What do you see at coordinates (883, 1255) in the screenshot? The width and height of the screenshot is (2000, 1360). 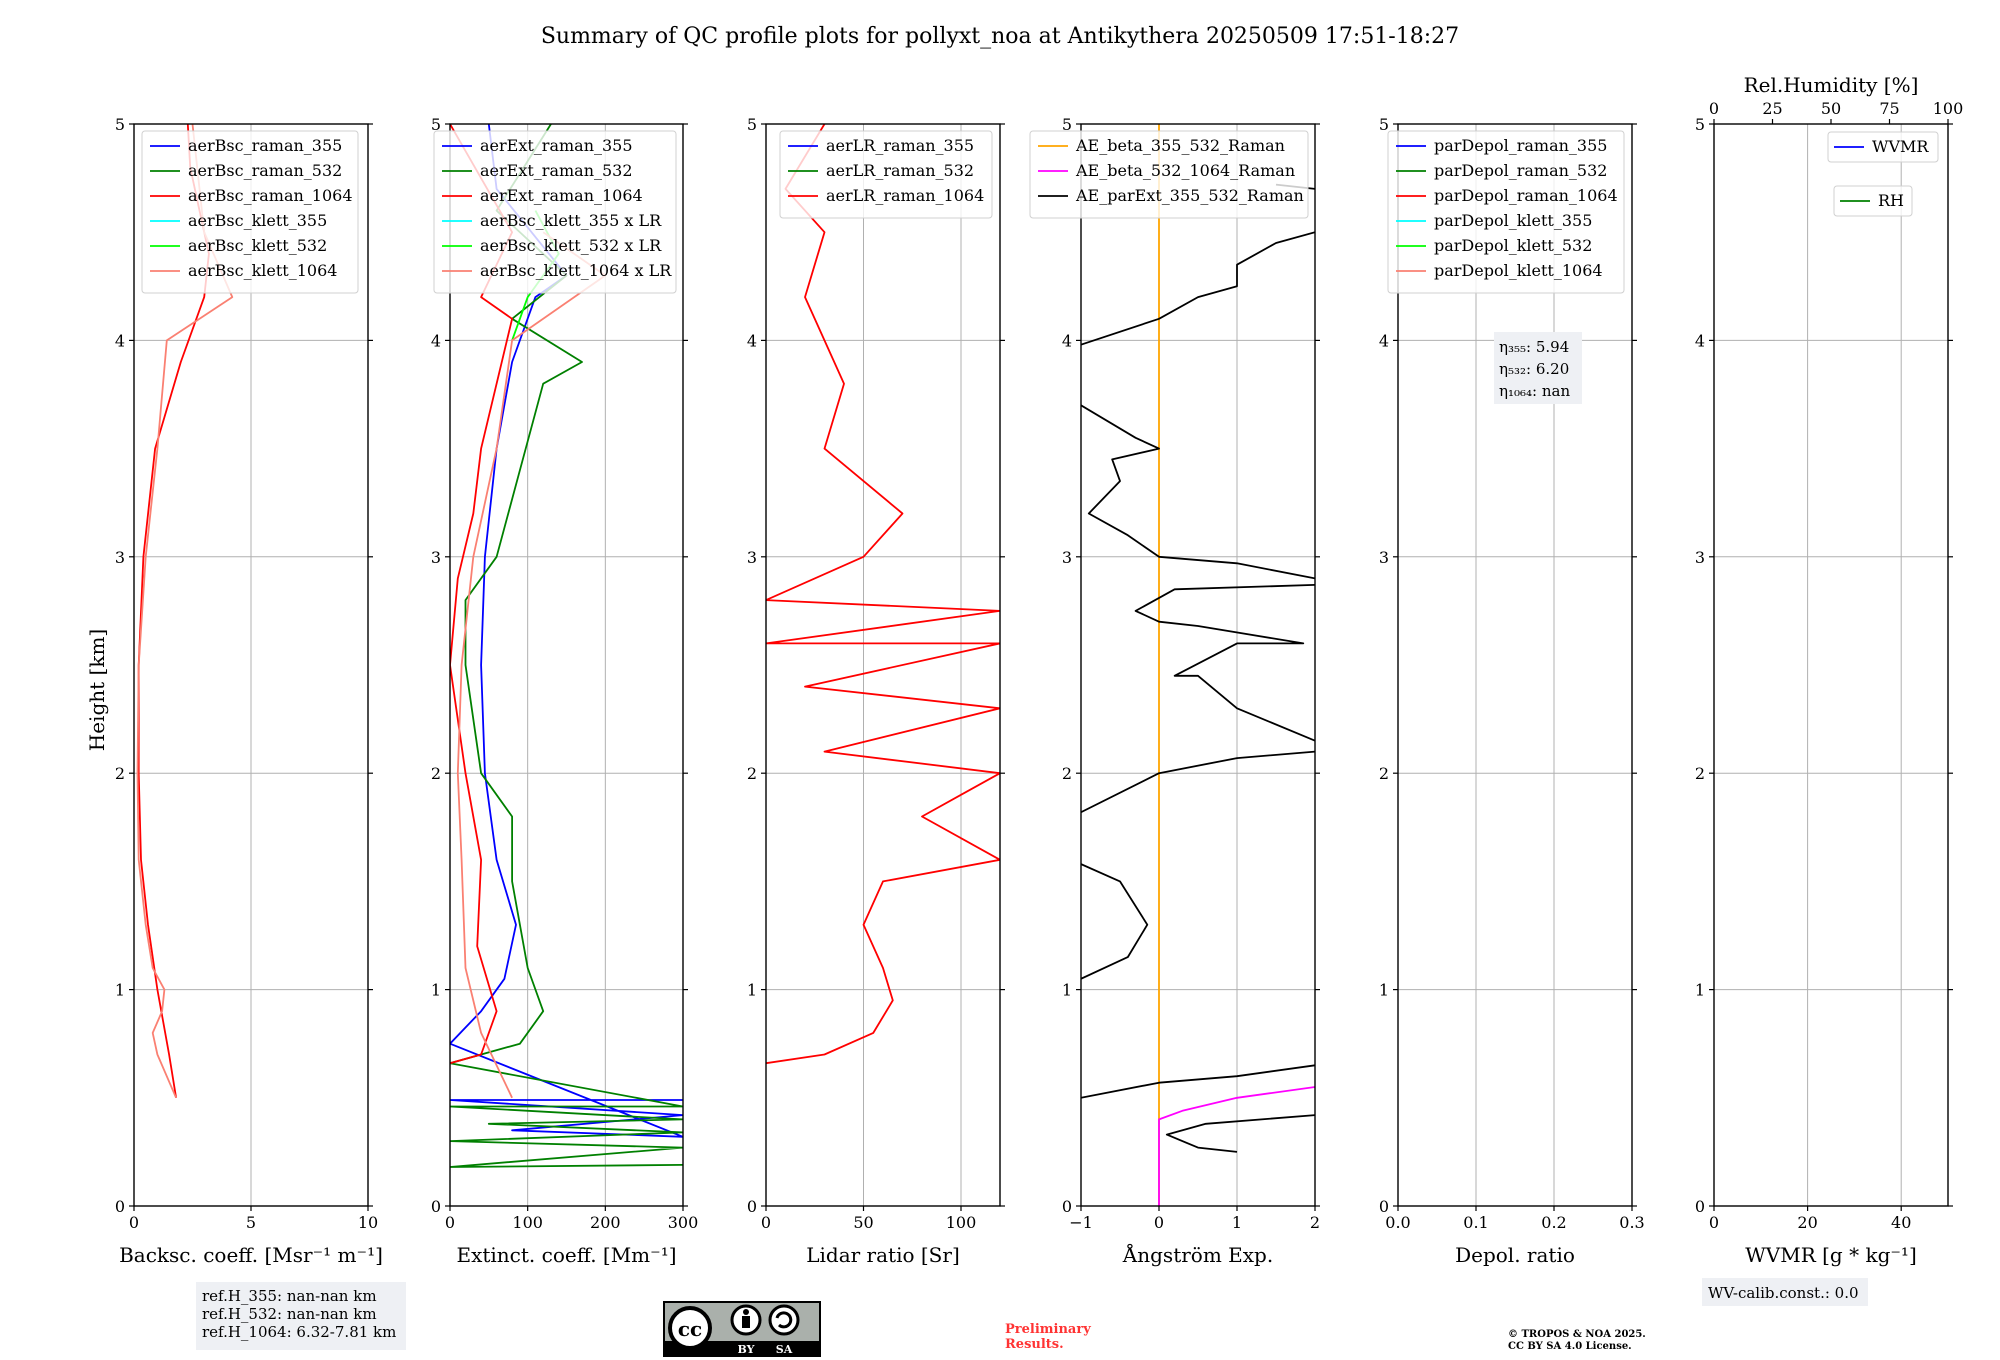 I see `x-axis-label: Lidar ratio [Sr]` at bounding box center [883, 1255].